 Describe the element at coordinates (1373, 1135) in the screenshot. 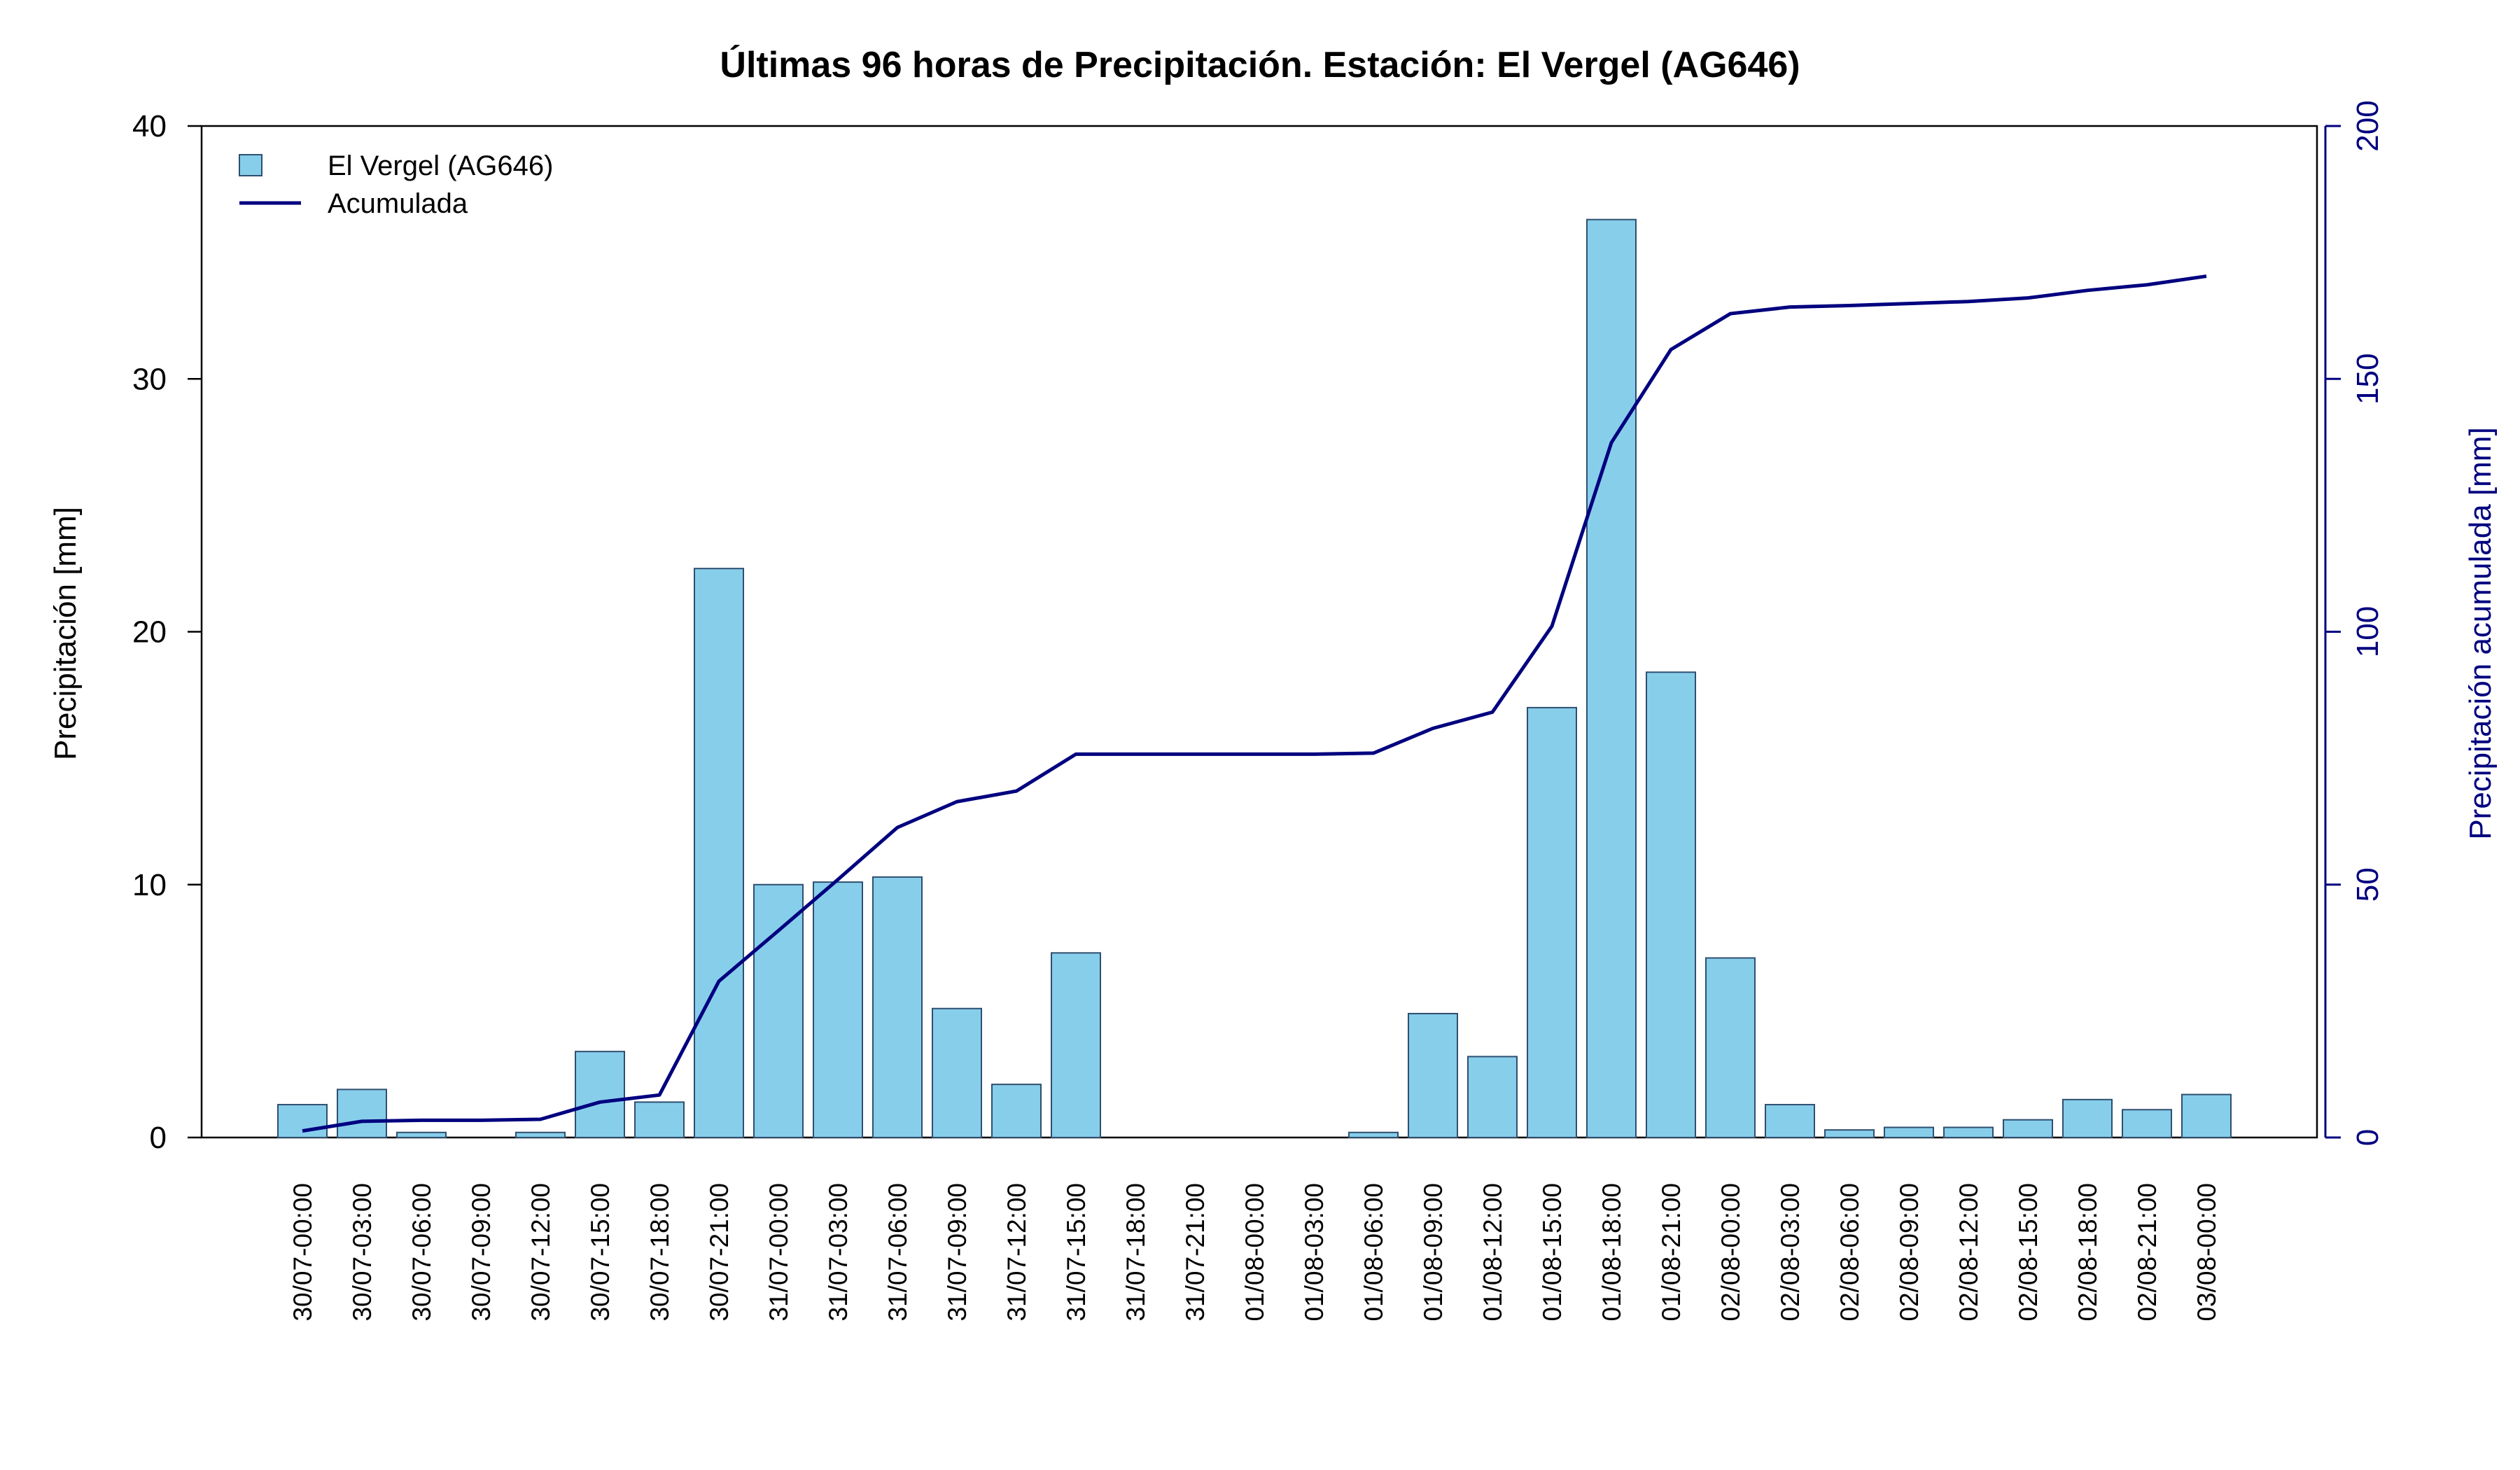

I see `bar-01/08-06:00` at that location.